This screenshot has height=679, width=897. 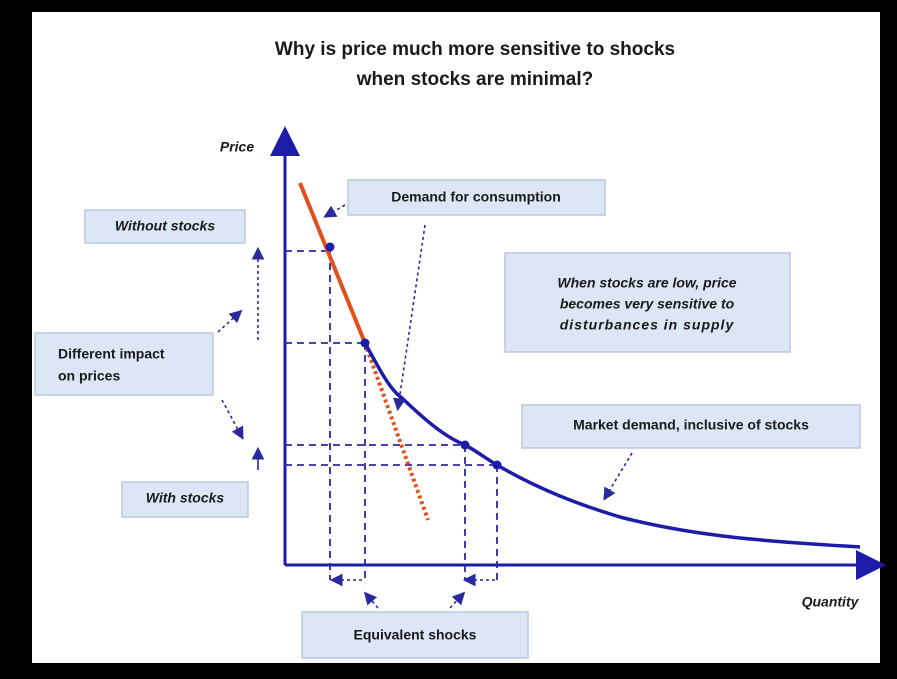 I want to click on x-axis-label: Quantity, so click(x=831, y=602).